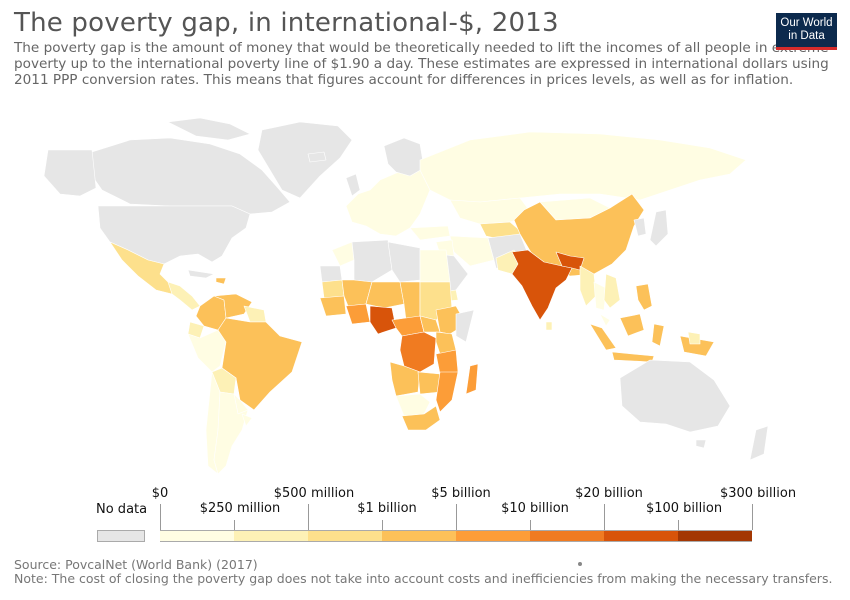  Describe the element at coordinates (609, 493) in the screenshot. I see `legend-label-20b: $20 billion` at that location.